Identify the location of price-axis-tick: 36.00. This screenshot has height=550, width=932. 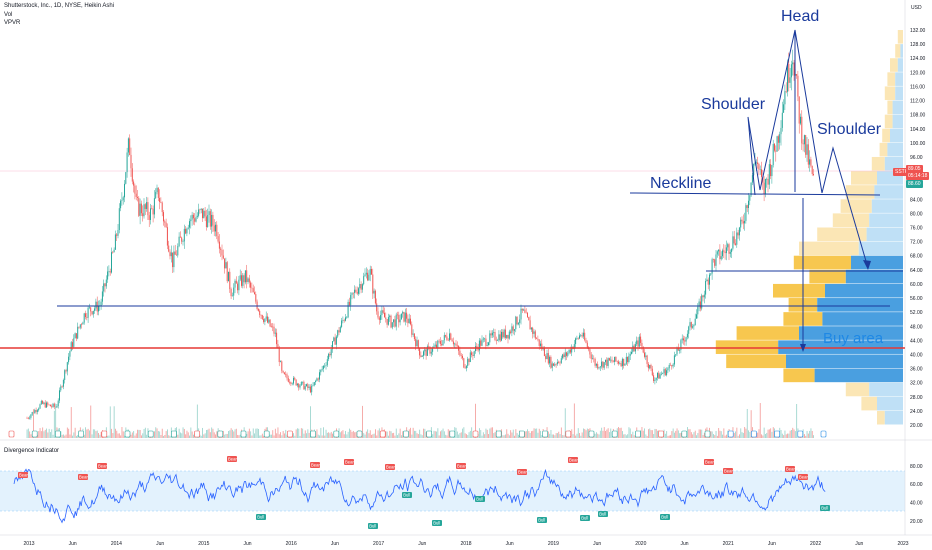
(916, 370).